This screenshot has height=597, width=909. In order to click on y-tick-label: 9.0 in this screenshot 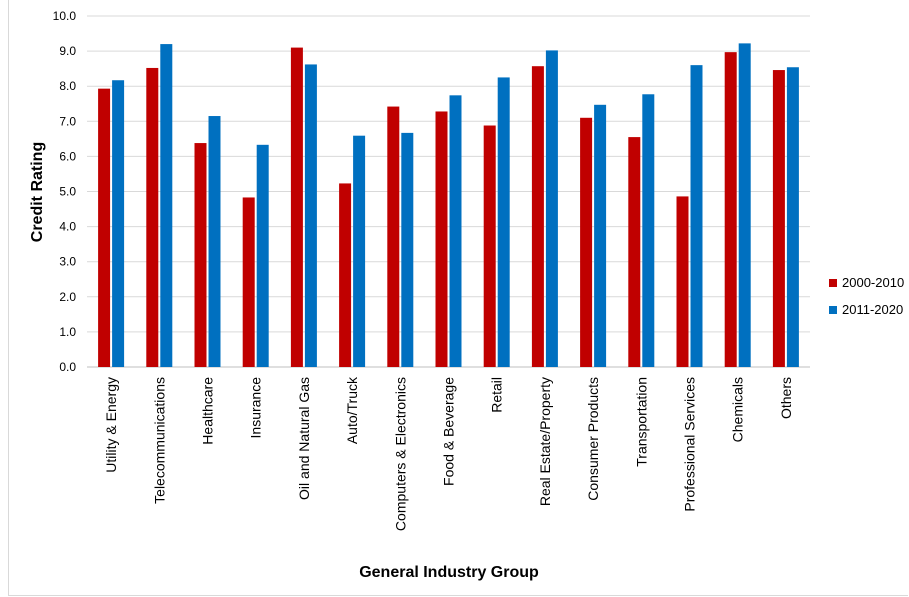, I will do `click(67, 51)`.